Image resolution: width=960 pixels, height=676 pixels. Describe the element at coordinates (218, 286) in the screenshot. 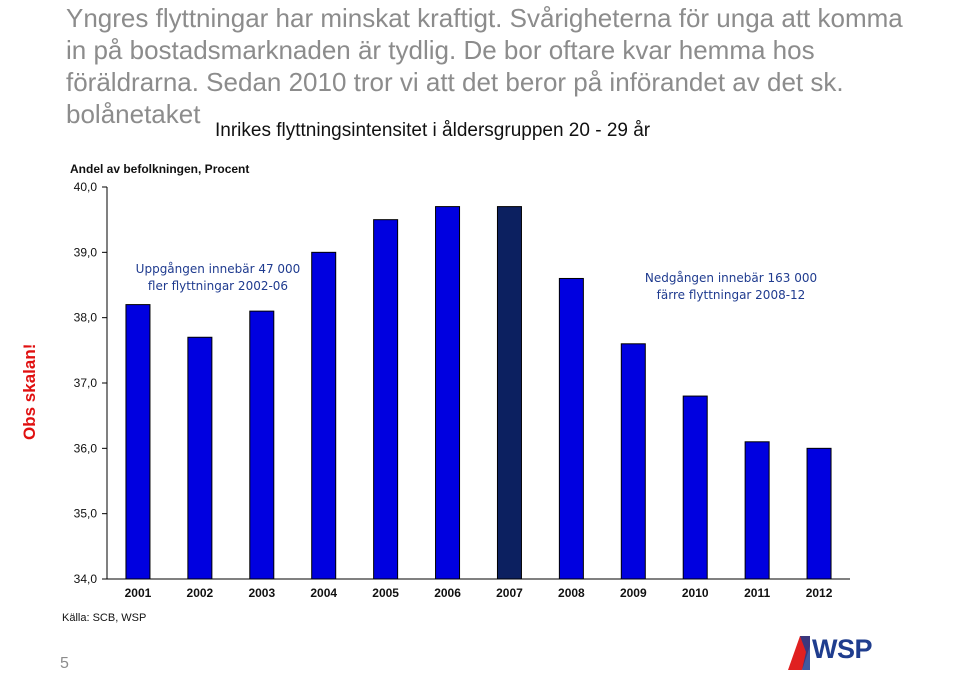

I see `annotation-text: fler flyttningar 2002-06` at that location.